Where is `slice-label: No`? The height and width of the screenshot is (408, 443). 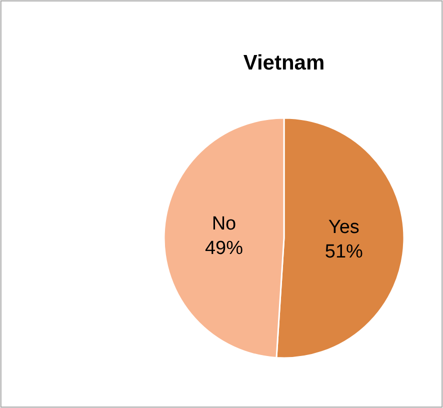 slice-label: No is located at coordinates (224, 223).